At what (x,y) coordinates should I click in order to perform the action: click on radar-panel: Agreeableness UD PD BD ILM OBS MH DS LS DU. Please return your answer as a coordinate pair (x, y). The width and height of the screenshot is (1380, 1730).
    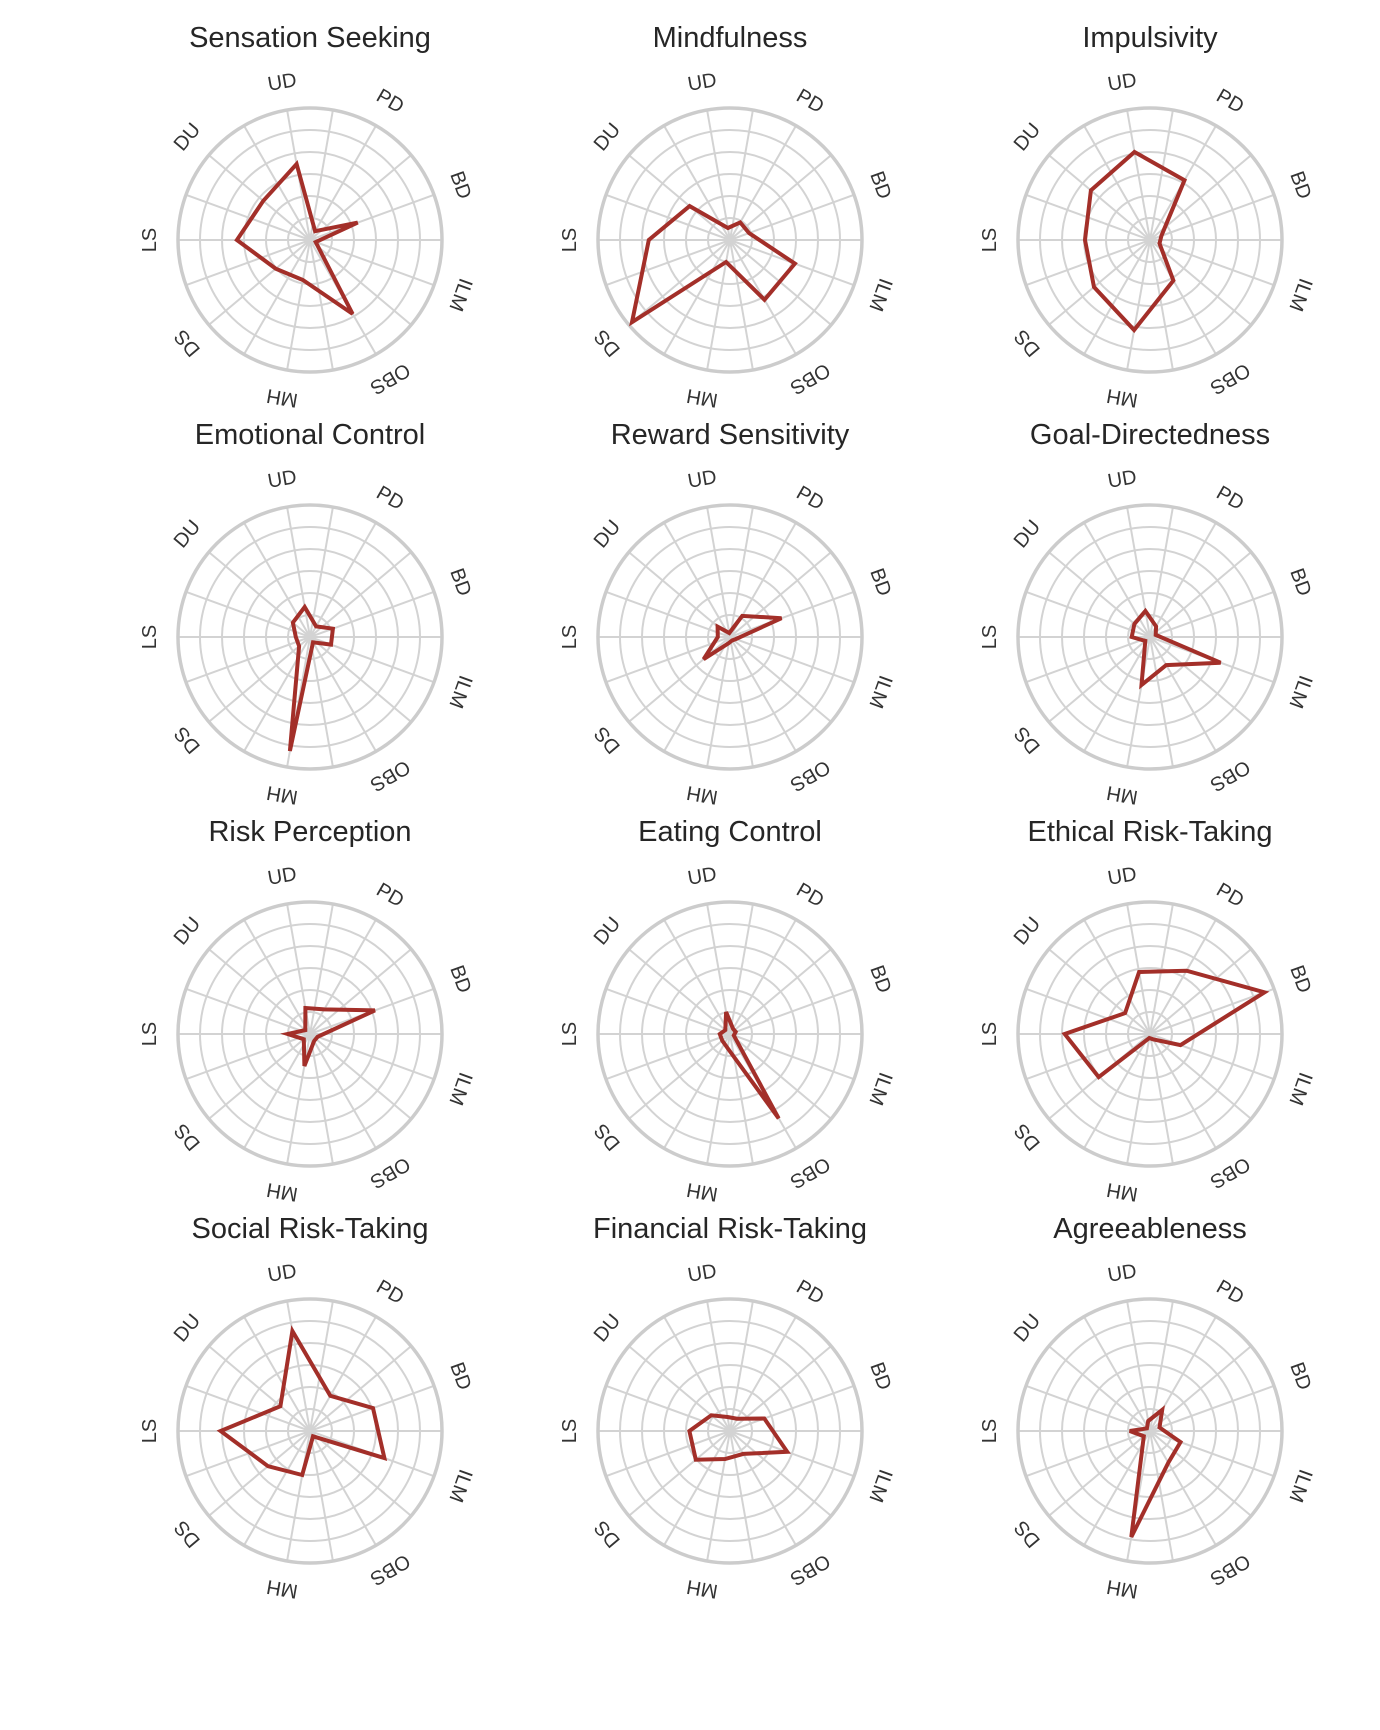
    Looking at the image, I should click on (1150, 1396).